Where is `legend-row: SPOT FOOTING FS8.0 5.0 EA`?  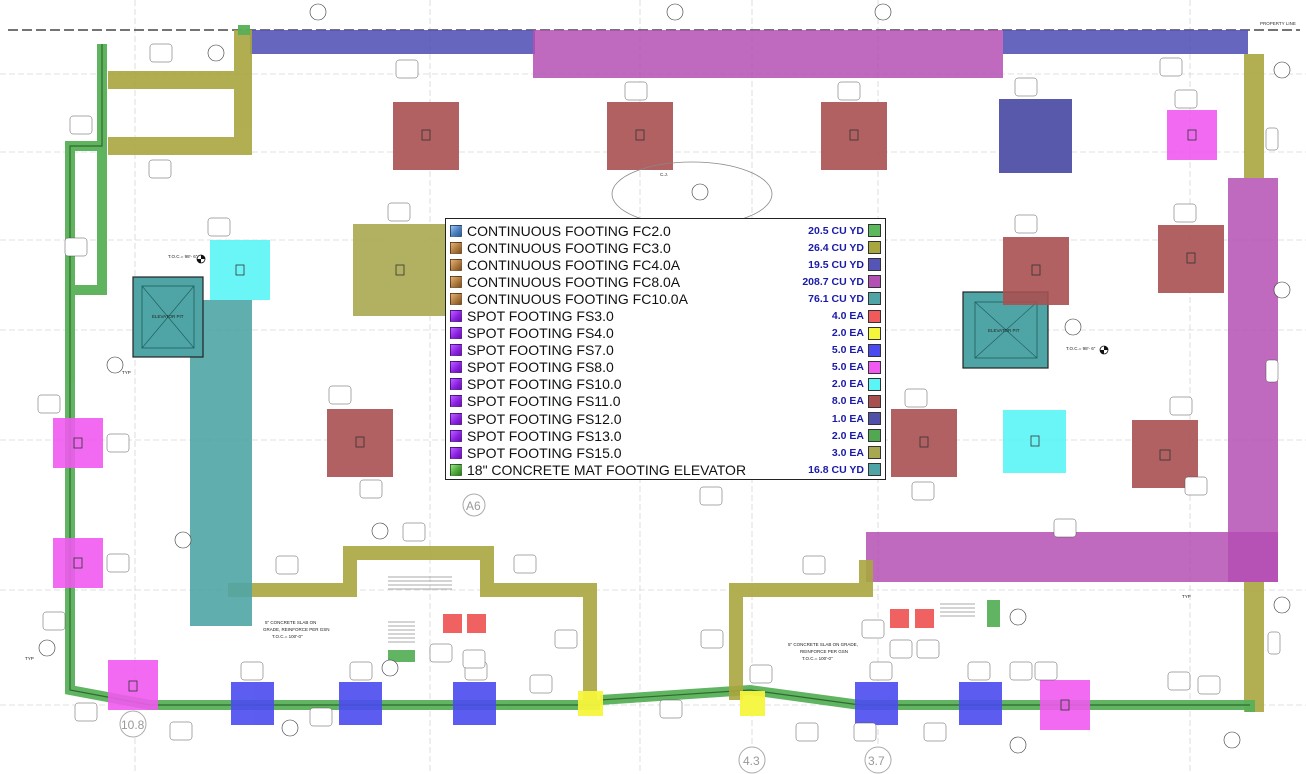 legend-row: SPOT FOOTING FS8.0 5.0 EA is located at coordinates (665, 367).